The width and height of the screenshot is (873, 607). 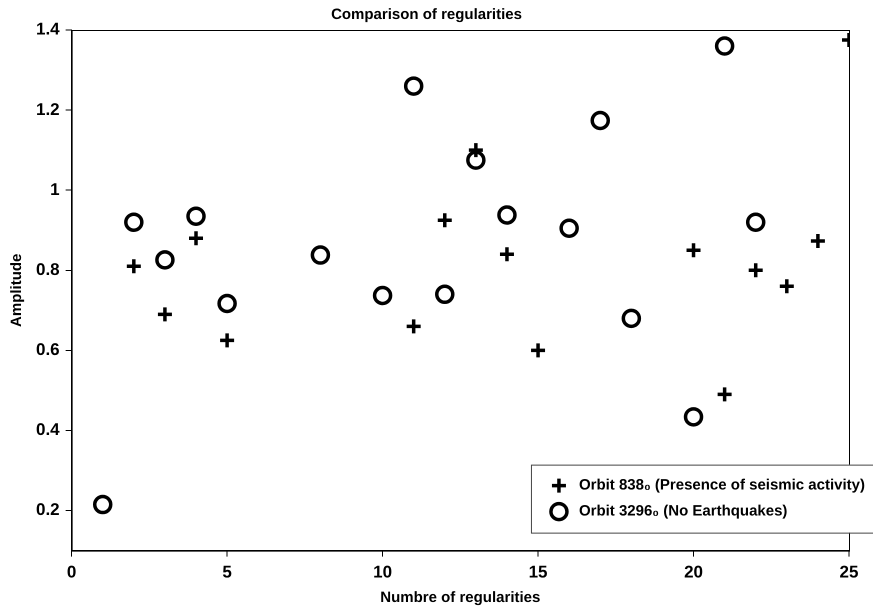 I want to click on x-tick-label: 0, so click(x=71, y=572).